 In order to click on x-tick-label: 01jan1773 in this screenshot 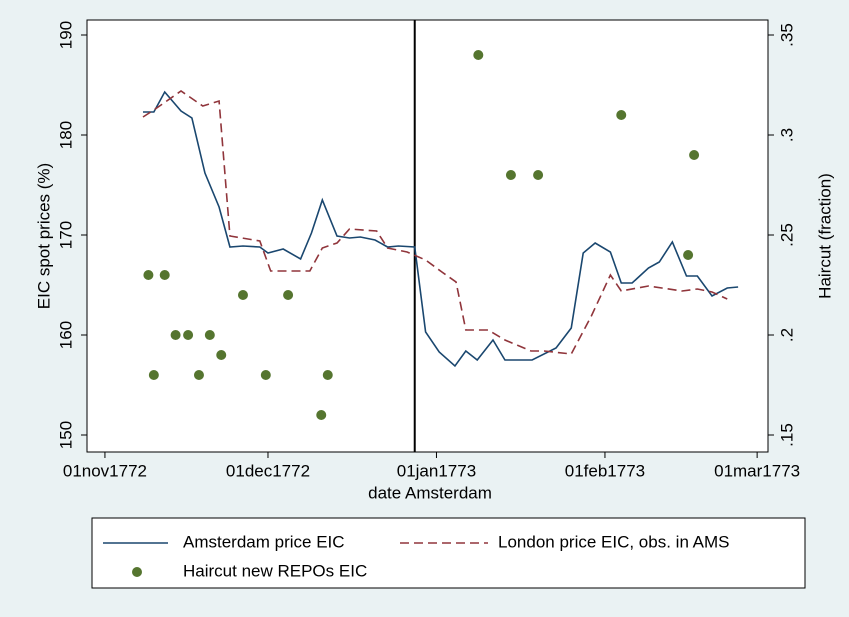, I will do `click(436, 470)`.